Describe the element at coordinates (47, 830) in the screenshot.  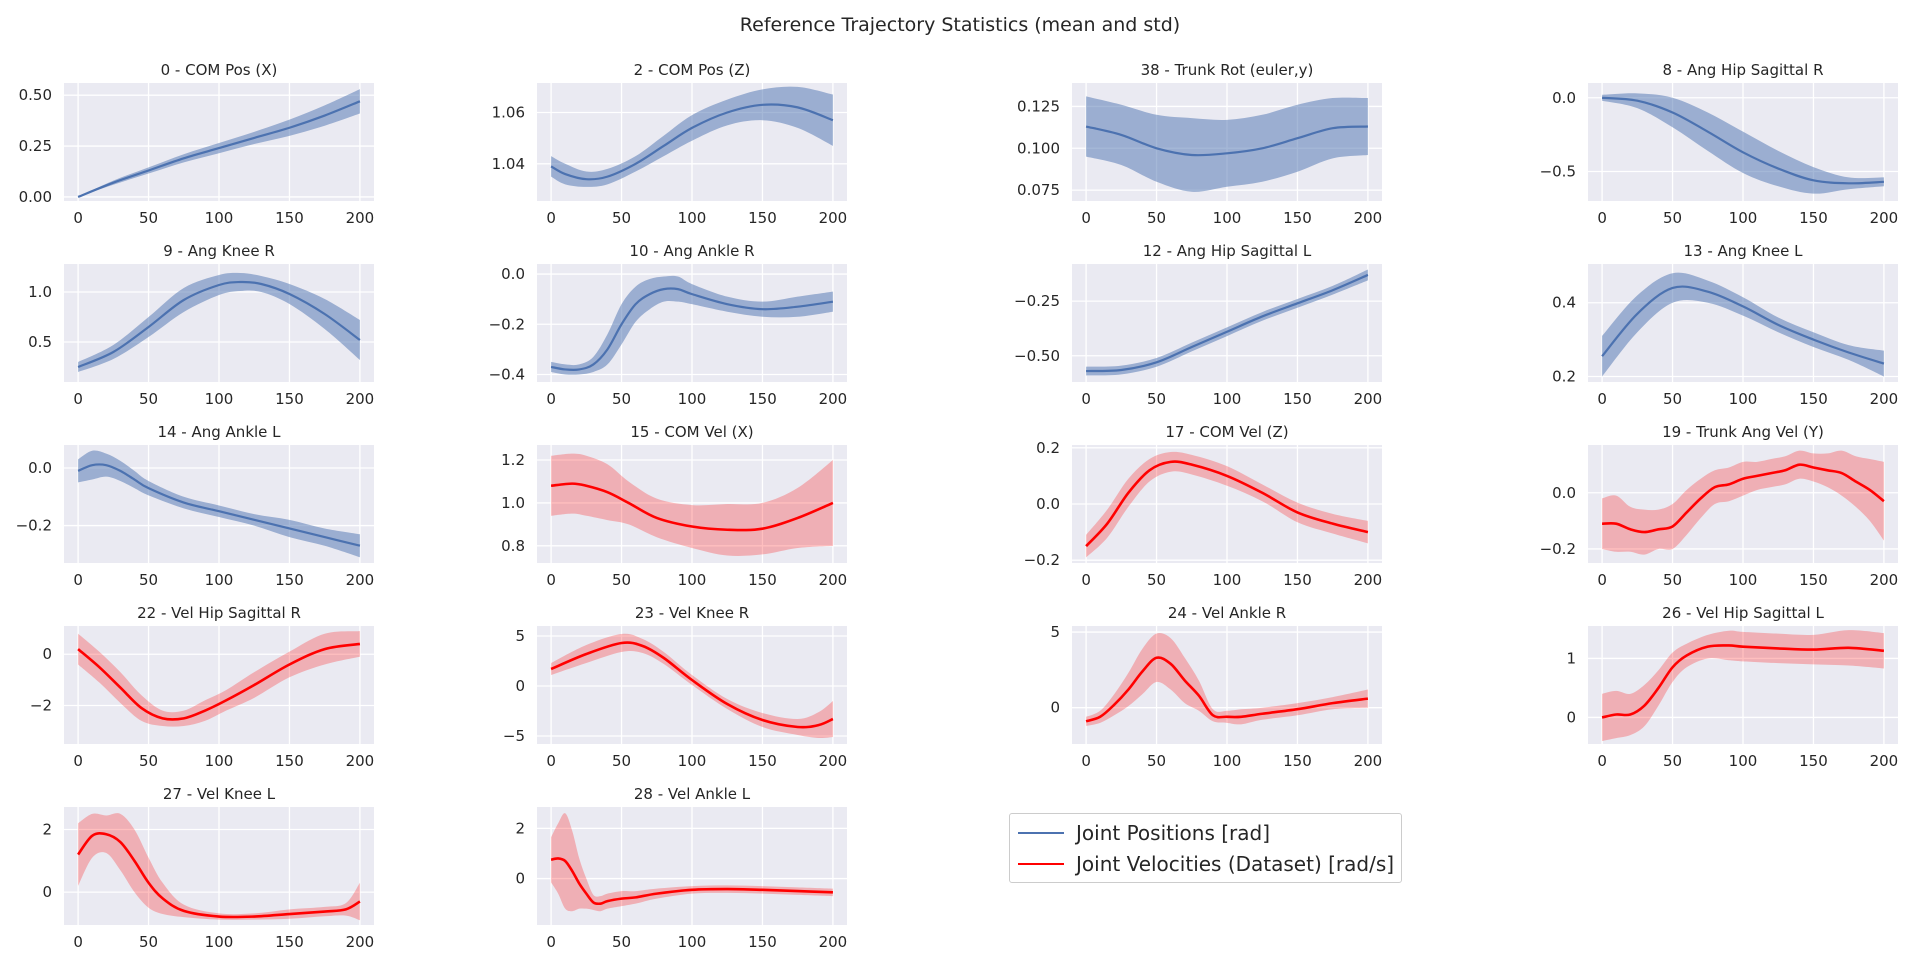
I see `y-tick-label: 2` at that location.